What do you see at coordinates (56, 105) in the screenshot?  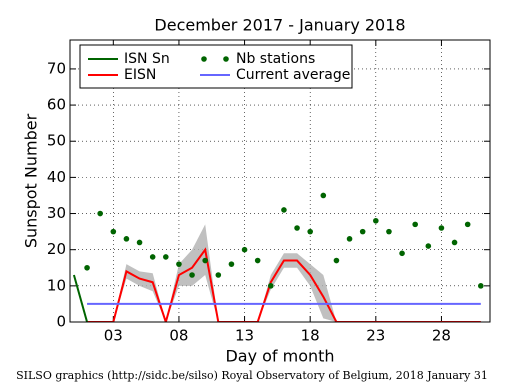 I see `y-tick-label: 60` at bounding box center [56, 105].